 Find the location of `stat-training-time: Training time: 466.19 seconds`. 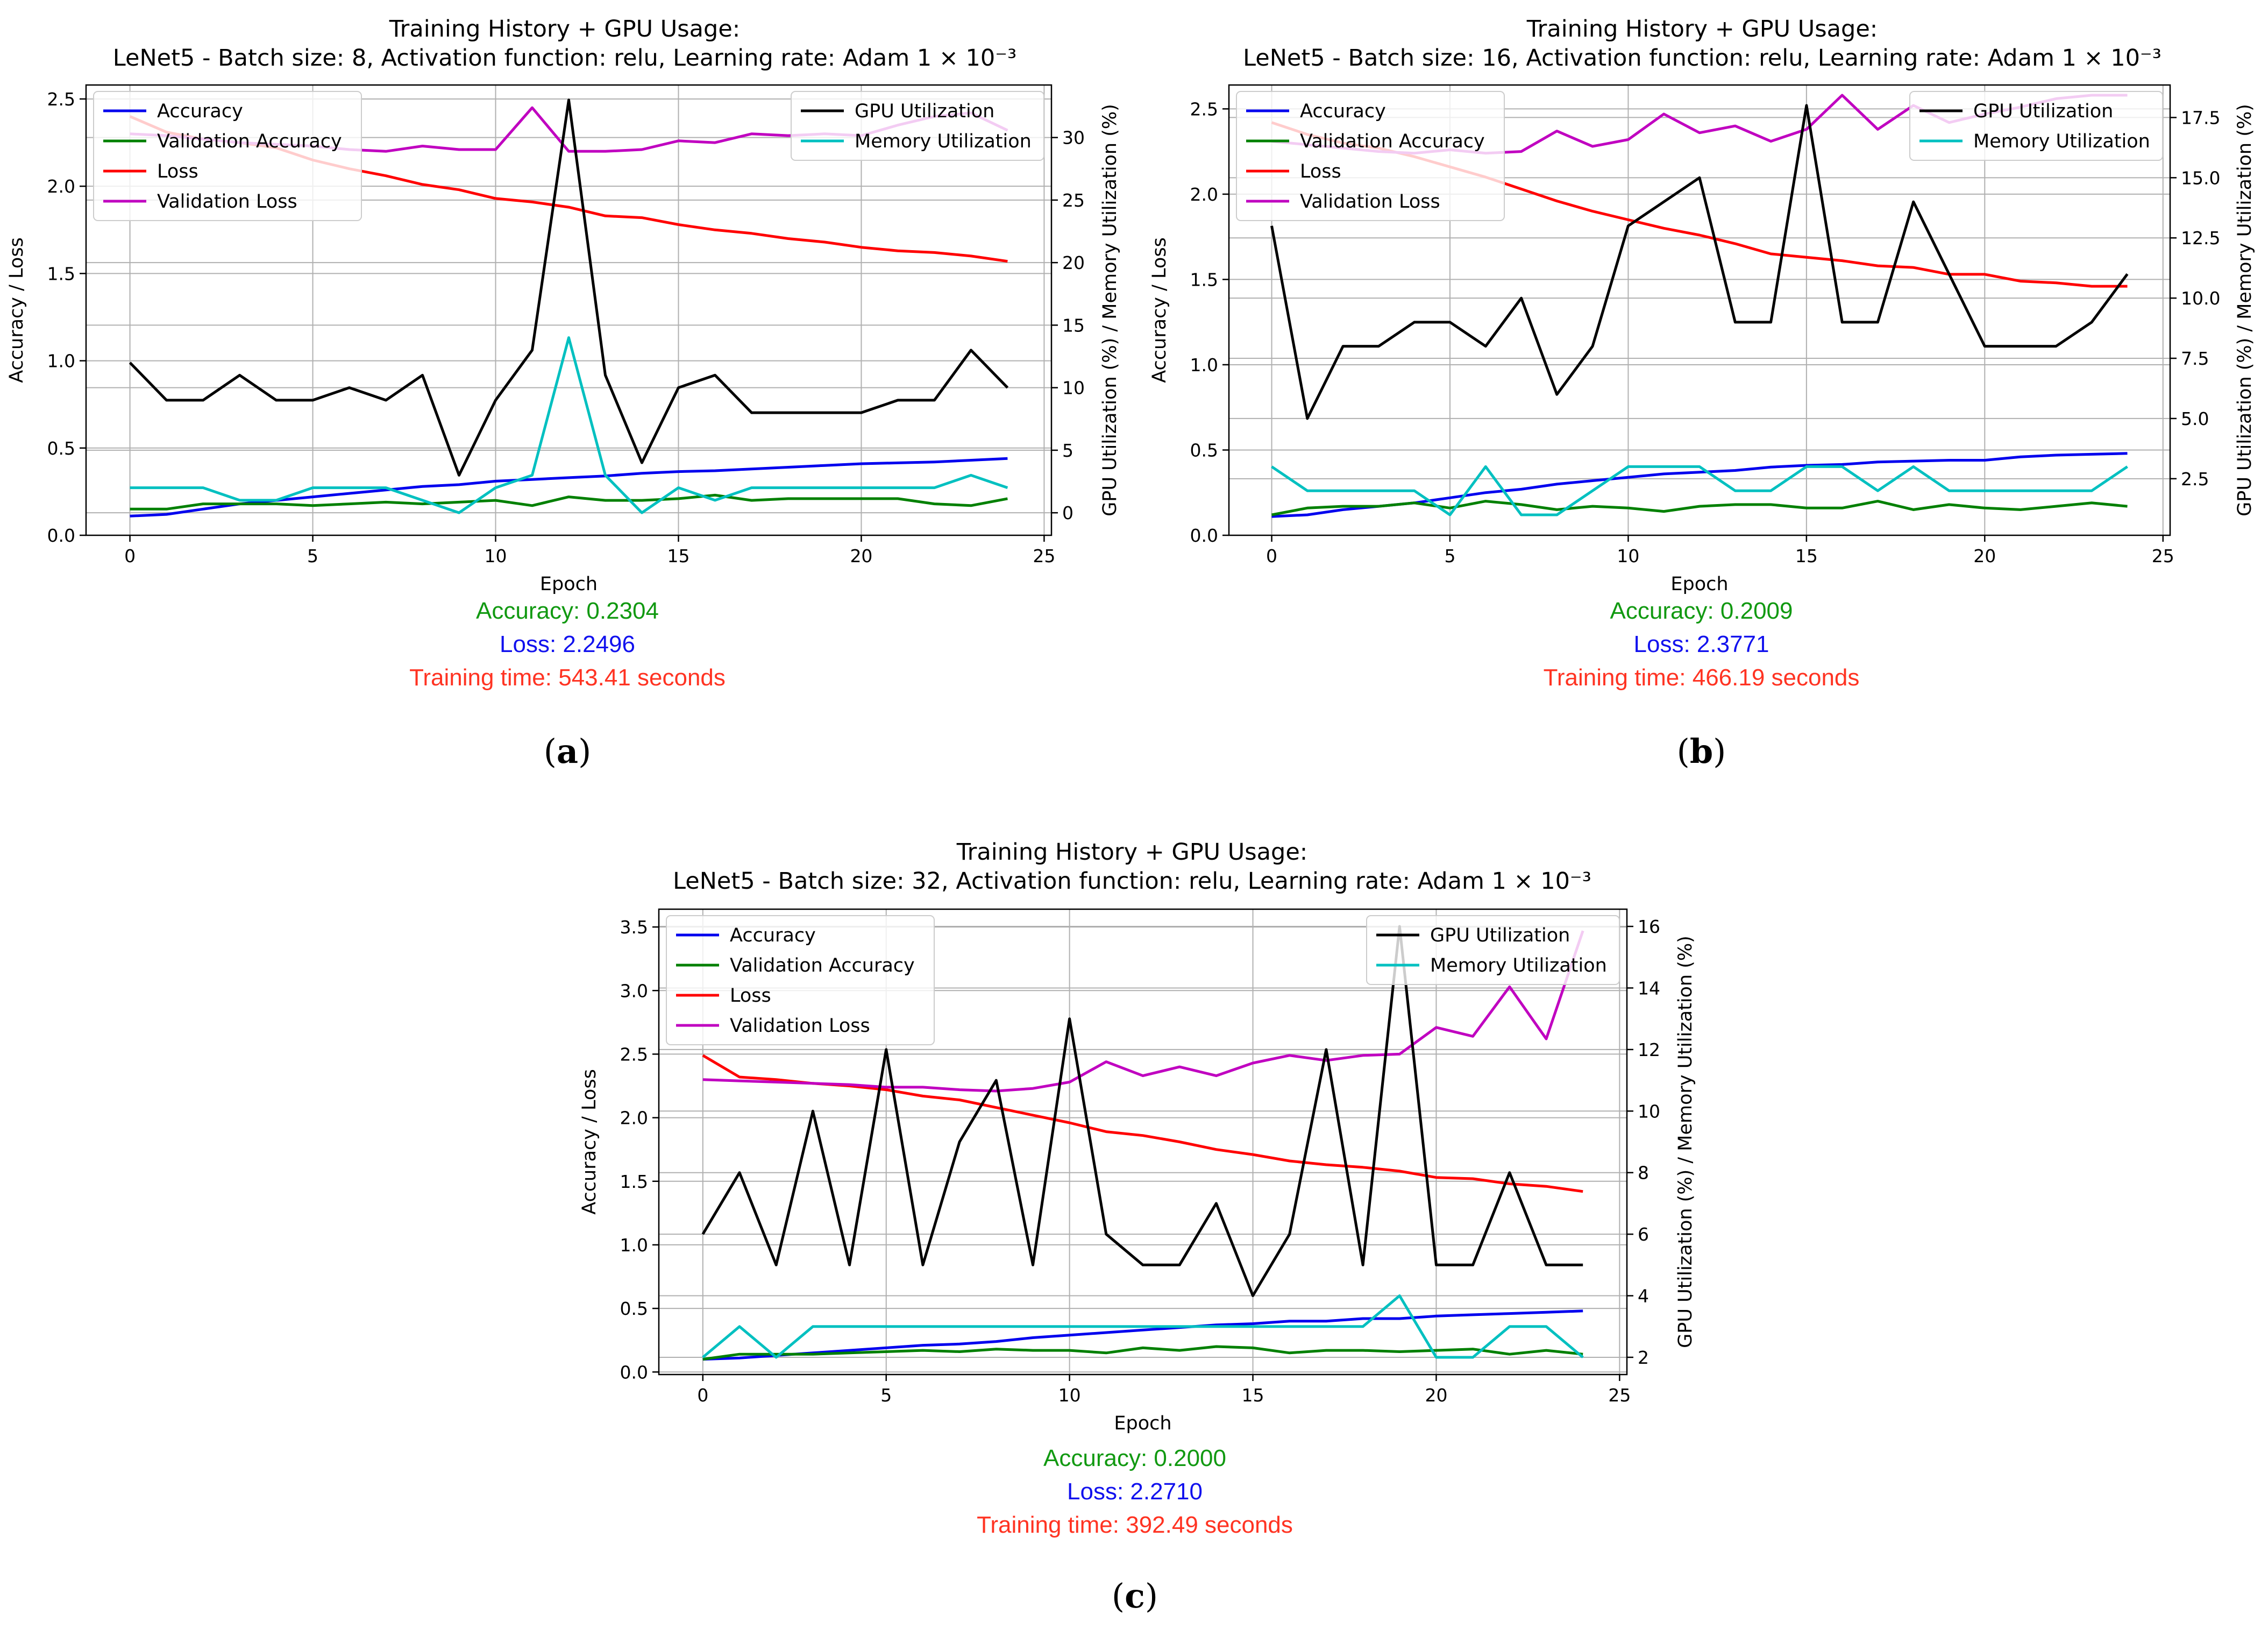

stat-training-time: Training time: 466.19 seconds is located at coordinates (1701, 677).